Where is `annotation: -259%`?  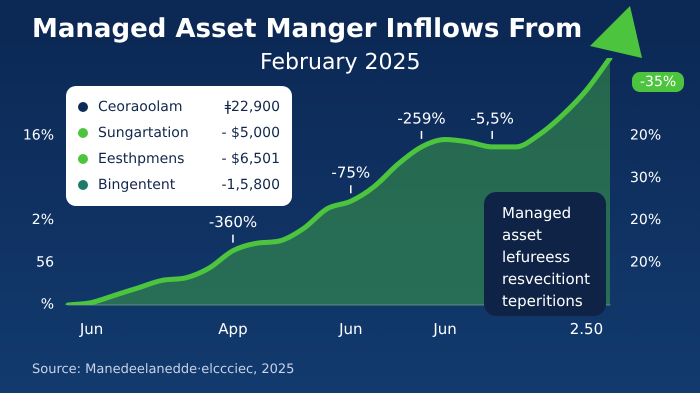
annotation: -259% is located at coordinates (421, 118).